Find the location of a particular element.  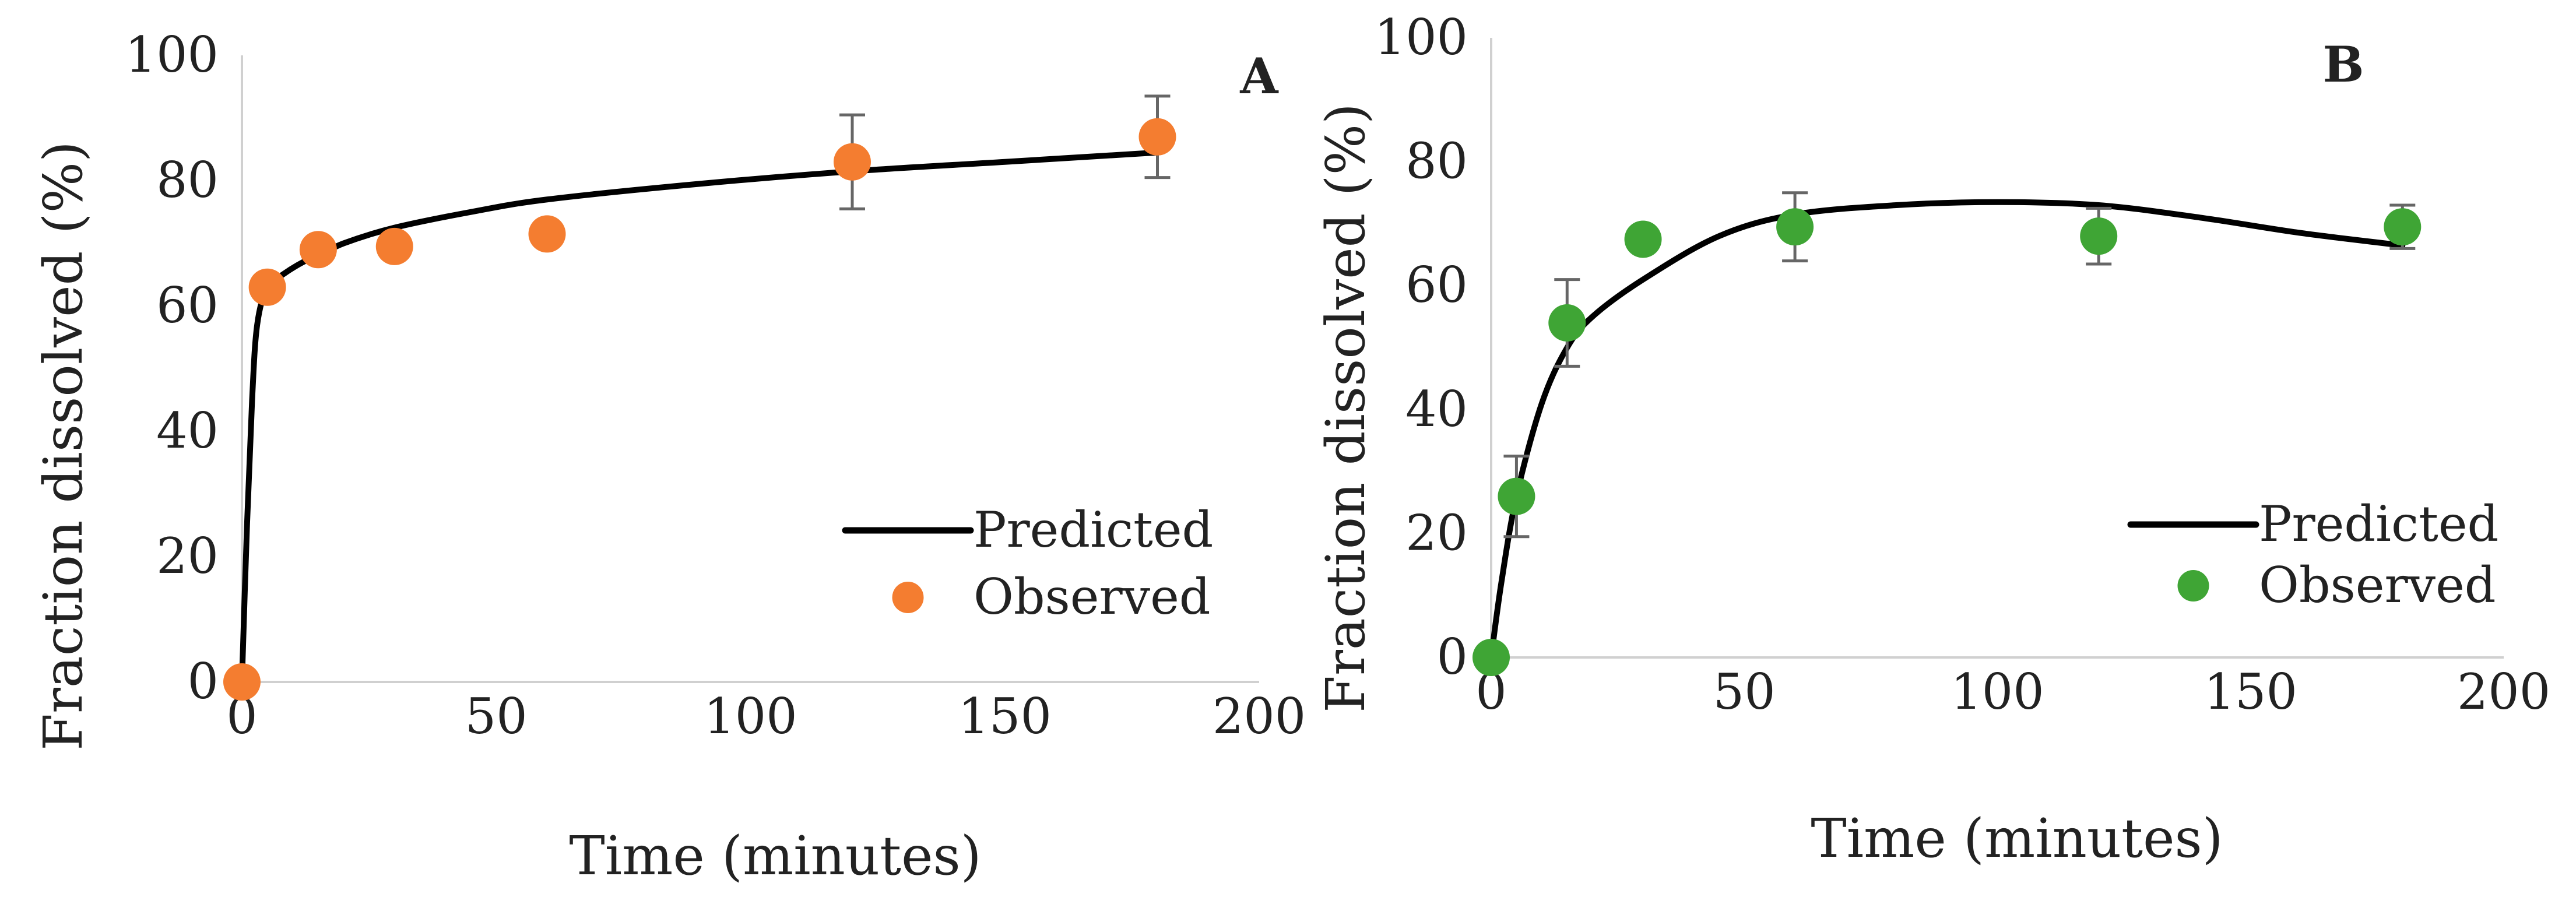

panel-a-x-axis-title: Time (minutes) is located at coordinates (775, 856).